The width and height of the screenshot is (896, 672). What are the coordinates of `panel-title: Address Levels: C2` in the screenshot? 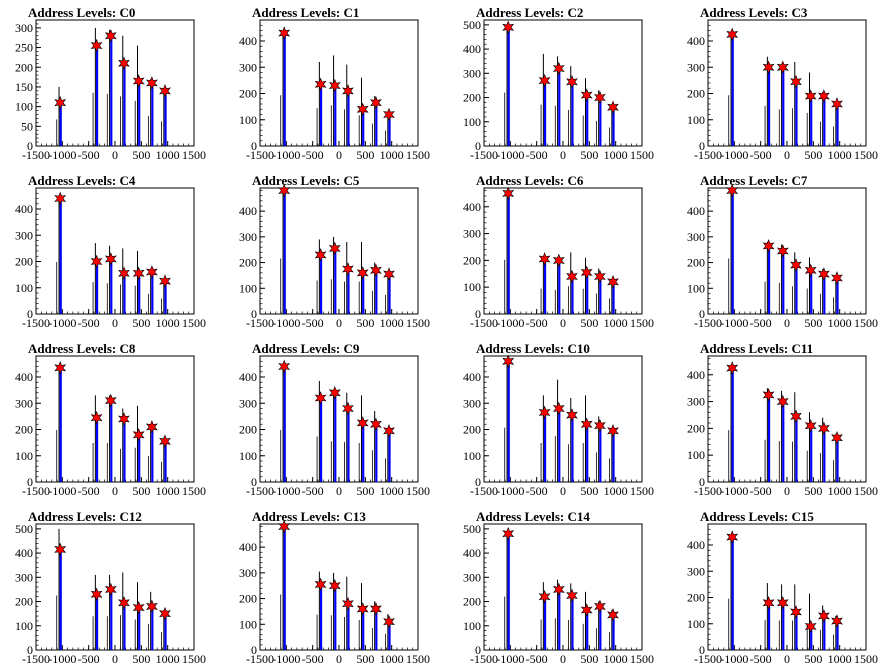 It's located at (529, 12).